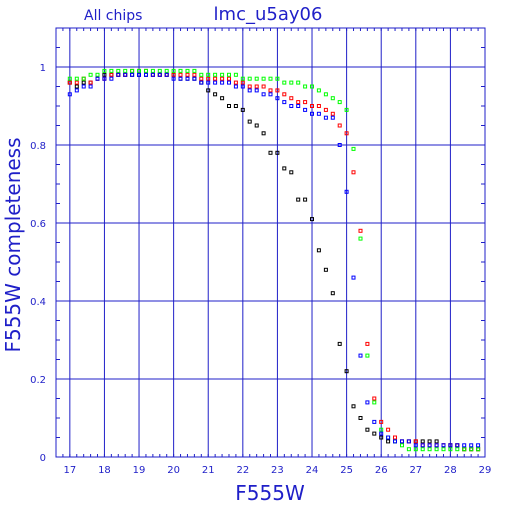 This screenshot has width=512, height=512. Describe the element at coordinates (139, 470) in the screenshot. I see `x-tick-label: 19` at that location.